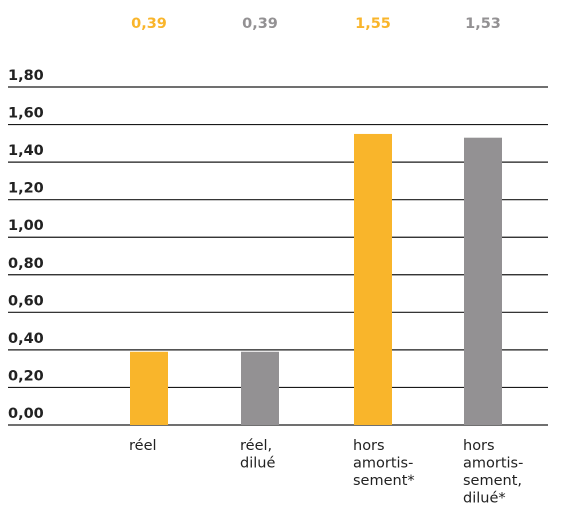  I want to click on y-tick-label: 1,00, so click(26, 226).